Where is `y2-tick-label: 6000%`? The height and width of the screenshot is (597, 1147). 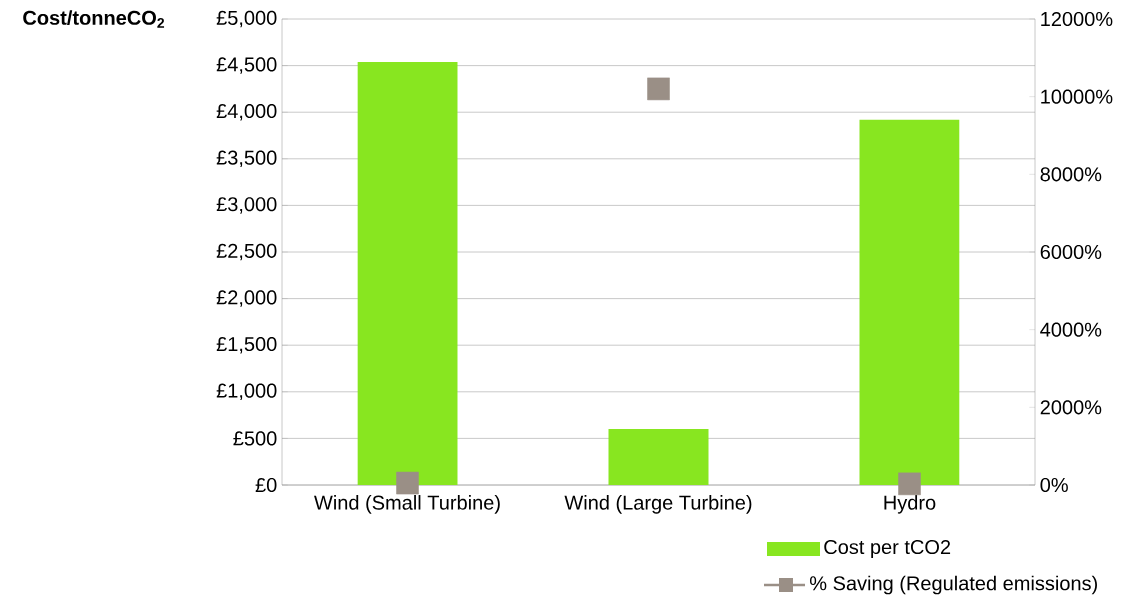 y2-tick-label: 6000% is located at coordinates (1071, 252).